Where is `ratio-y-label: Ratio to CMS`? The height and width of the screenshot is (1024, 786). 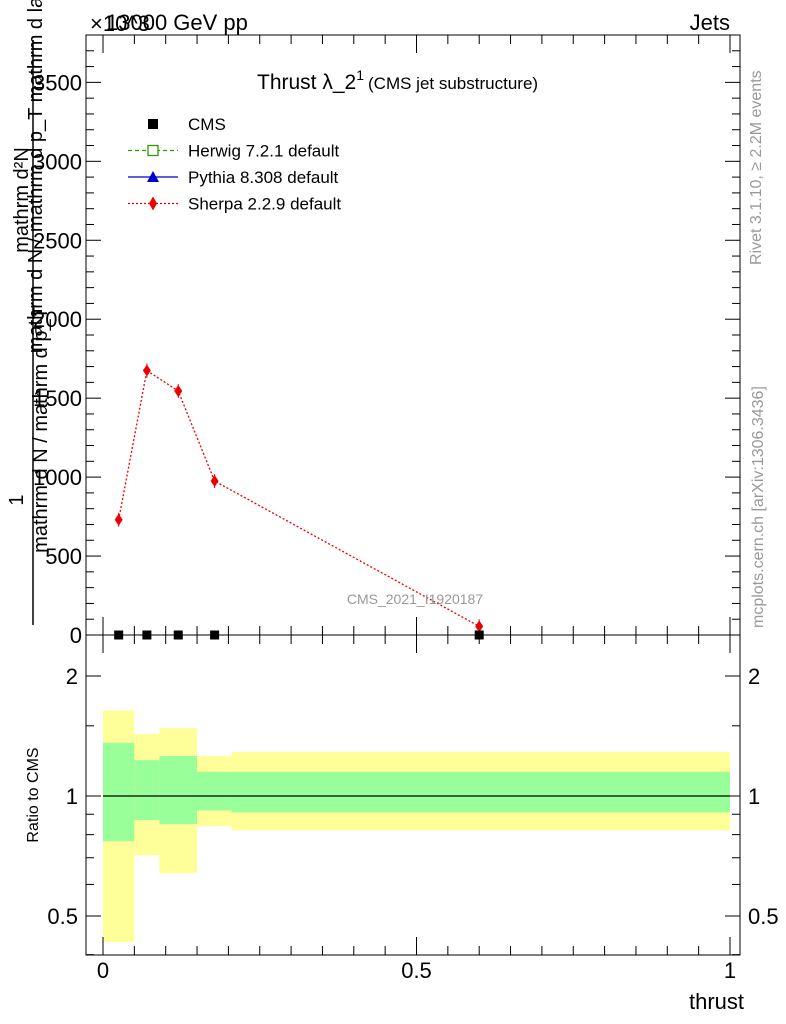 ratio-y-label: Ratio to CMS is located at coordinates (33, 794).